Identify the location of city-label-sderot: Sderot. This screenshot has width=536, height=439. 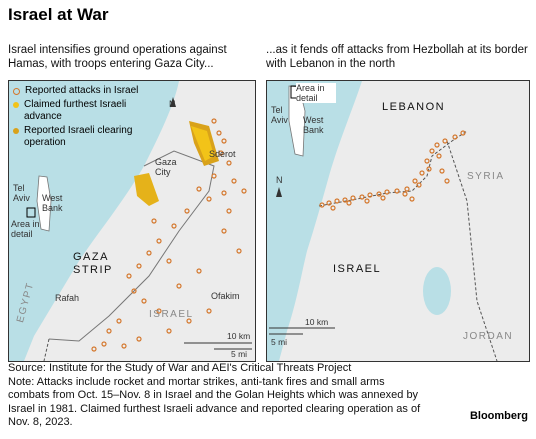
(222, 154).